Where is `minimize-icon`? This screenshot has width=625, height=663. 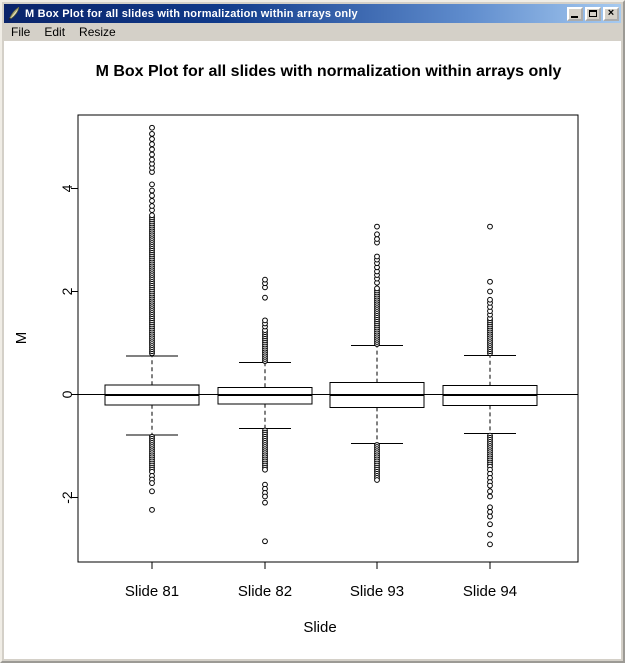
minimize-icon is located at coordinates (574, 16).